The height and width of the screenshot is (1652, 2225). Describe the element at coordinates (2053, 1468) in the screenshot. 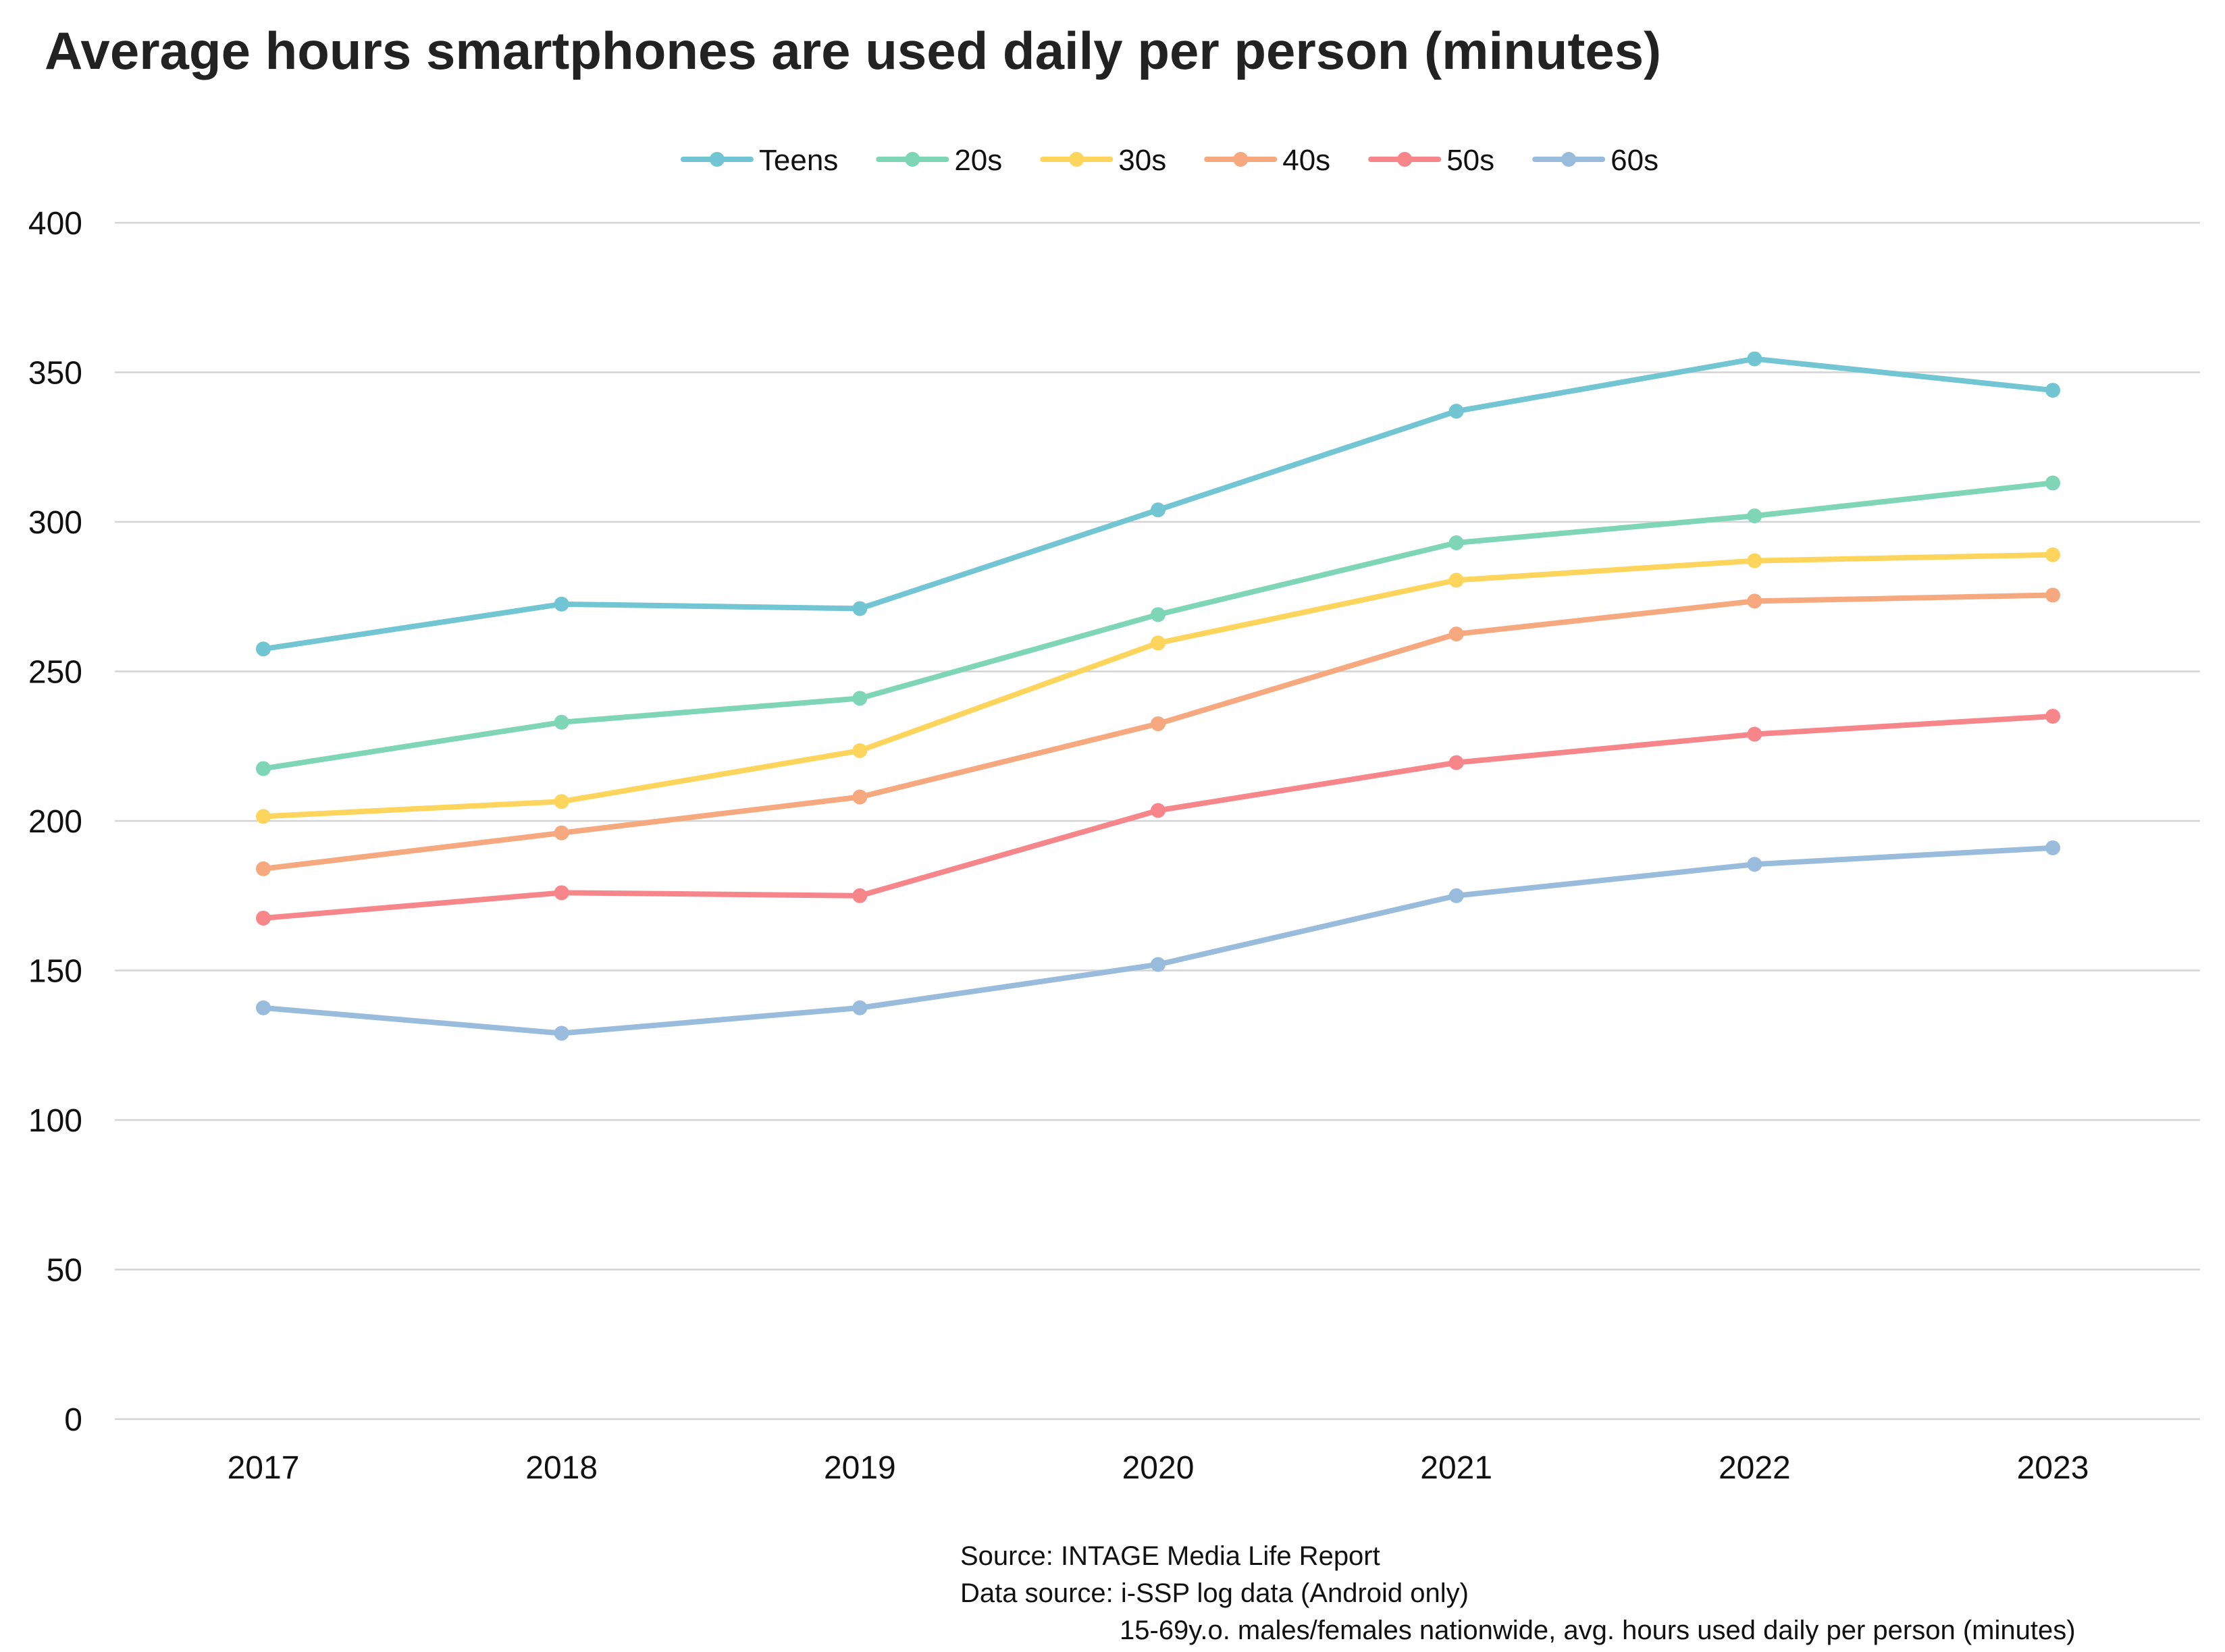

I see `x-tick-label: 2023` at that location.